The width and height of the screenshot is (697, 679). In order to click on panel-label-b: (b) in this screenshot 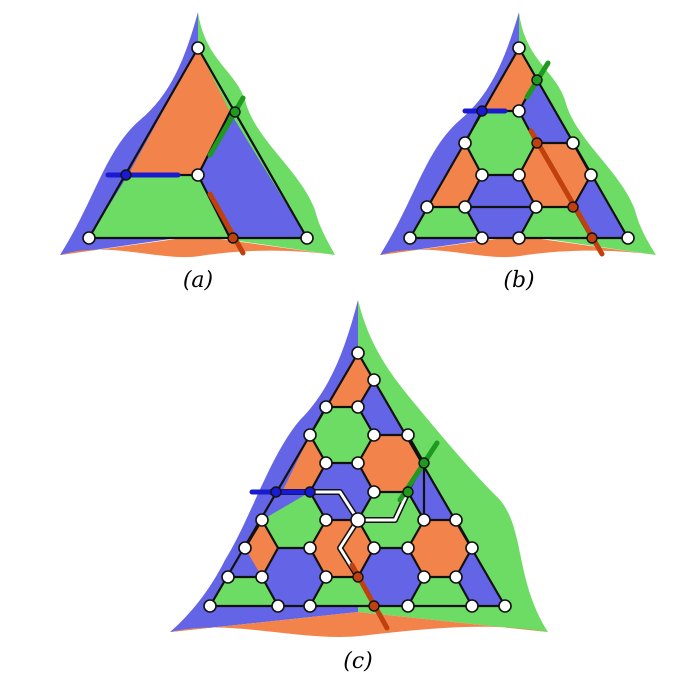, I will do `click(518, 280)`.